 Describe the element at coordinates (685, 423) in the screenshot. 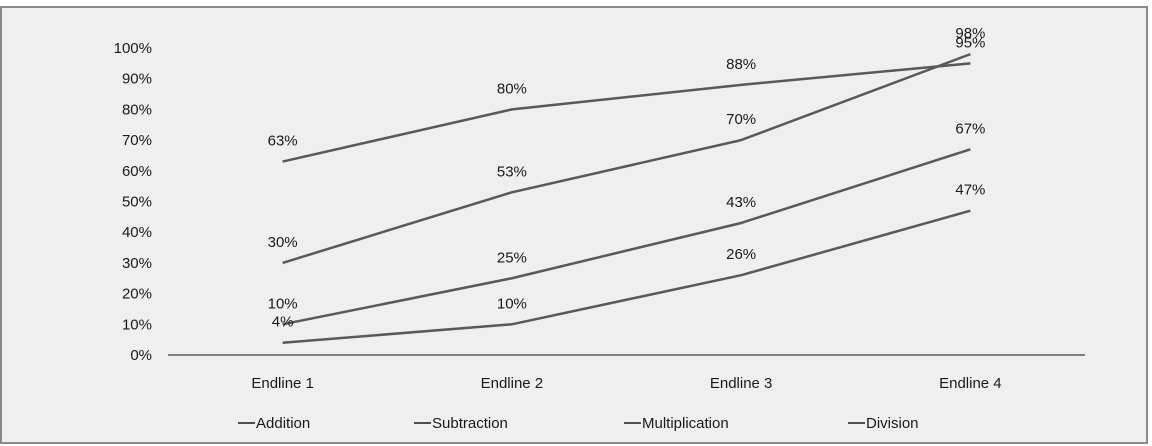

I see `legend-item-multiplication: Multiplication` at that location.